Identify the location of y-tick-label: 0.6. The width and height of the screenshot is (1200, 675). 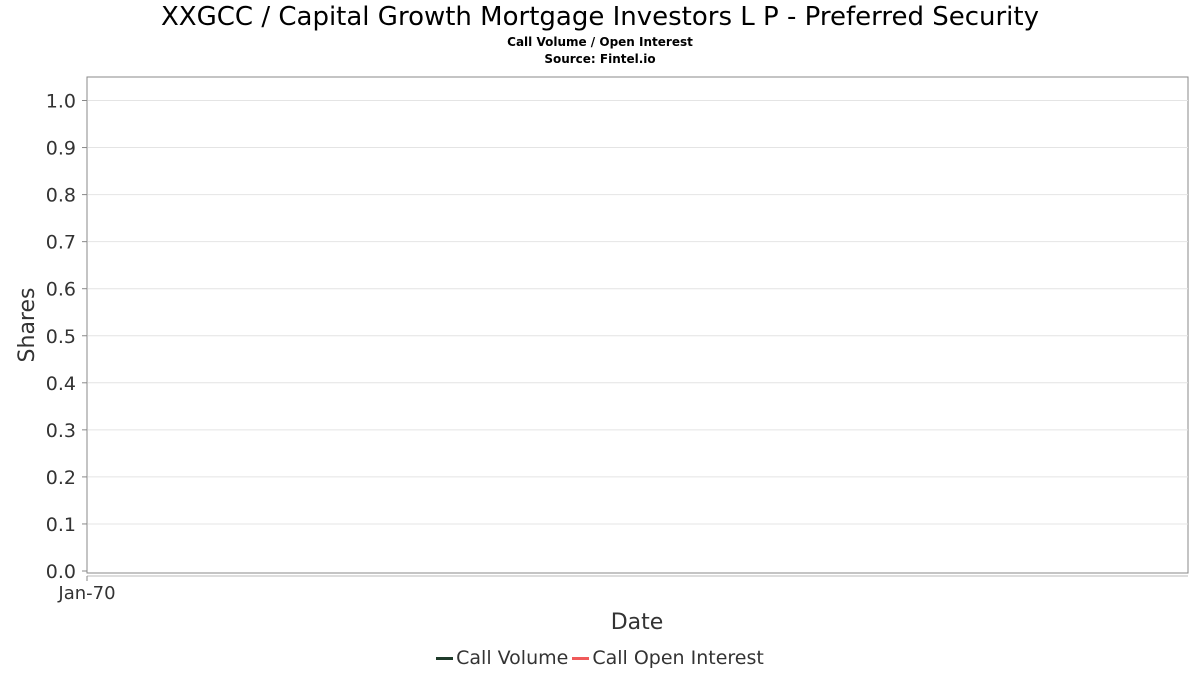
(61, 290).